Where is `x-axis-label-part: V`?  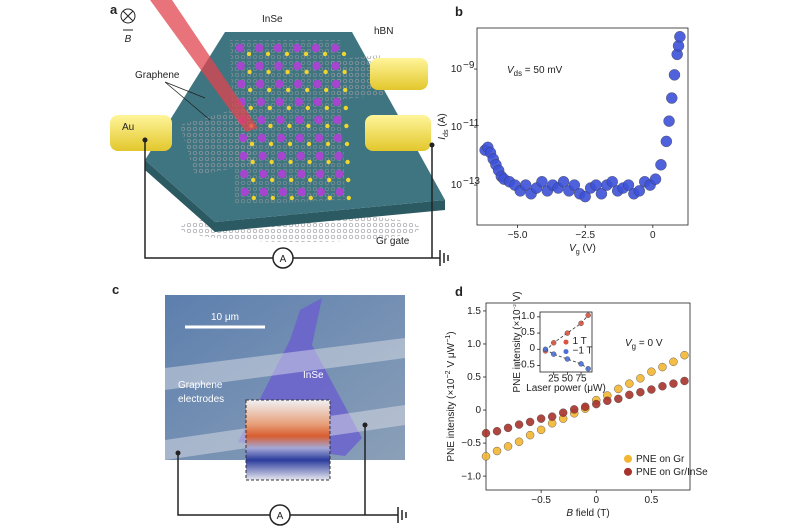
x-axis-label-part: V is located at coordinates (573, 248).